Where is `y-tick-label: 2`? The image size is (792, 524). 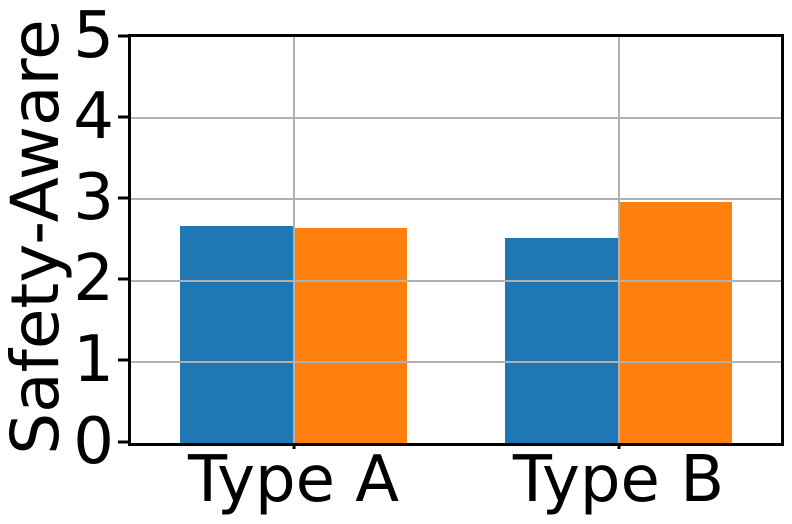
y-tick-label: 2 is located at coordinates (93, 279).